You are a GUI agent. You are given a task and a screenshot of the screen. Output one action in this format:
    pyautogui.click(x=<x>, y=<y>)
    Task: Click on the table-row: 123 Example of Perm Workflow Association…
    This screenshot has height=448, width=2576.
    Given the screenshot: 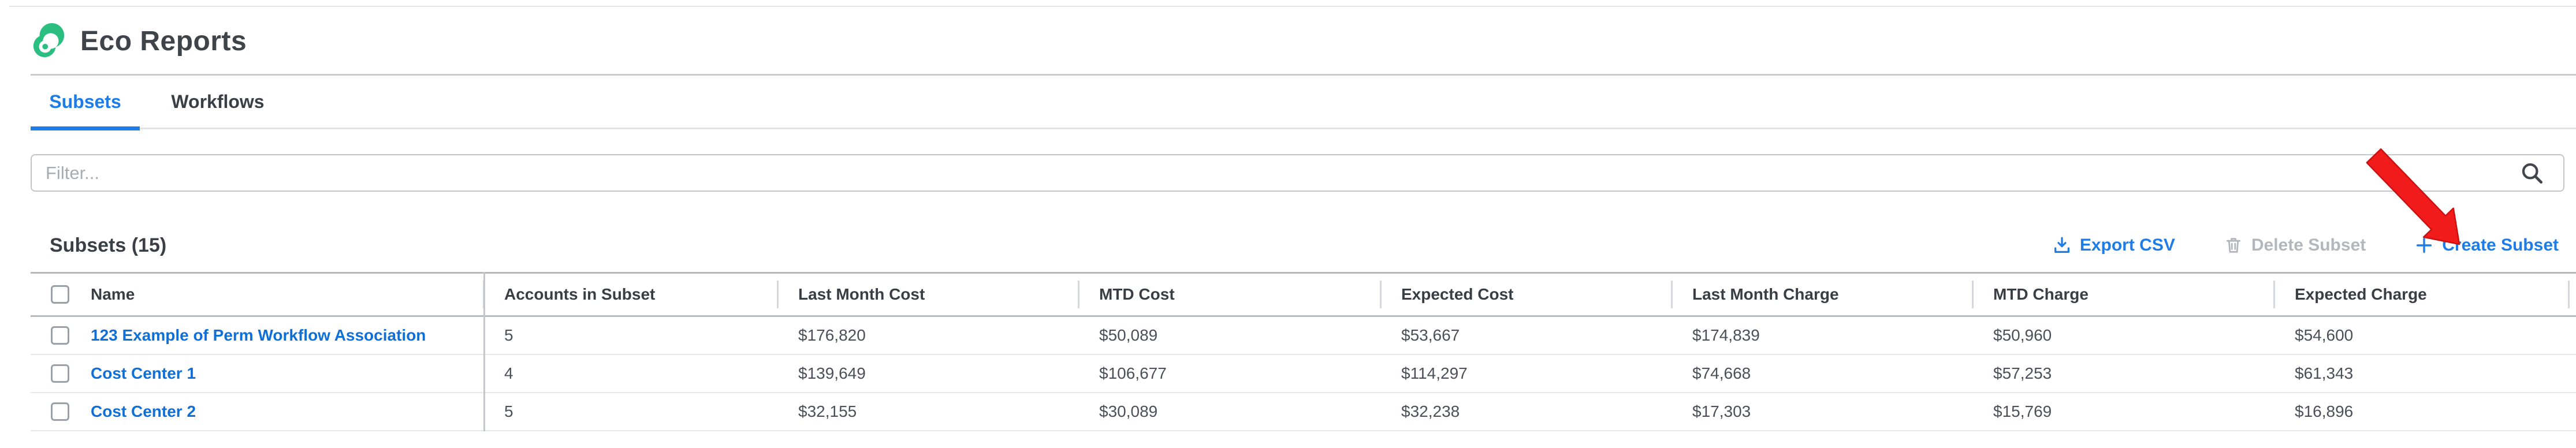 What is the action you would take?
    pyautogui.click(x=1303, y=336)
    